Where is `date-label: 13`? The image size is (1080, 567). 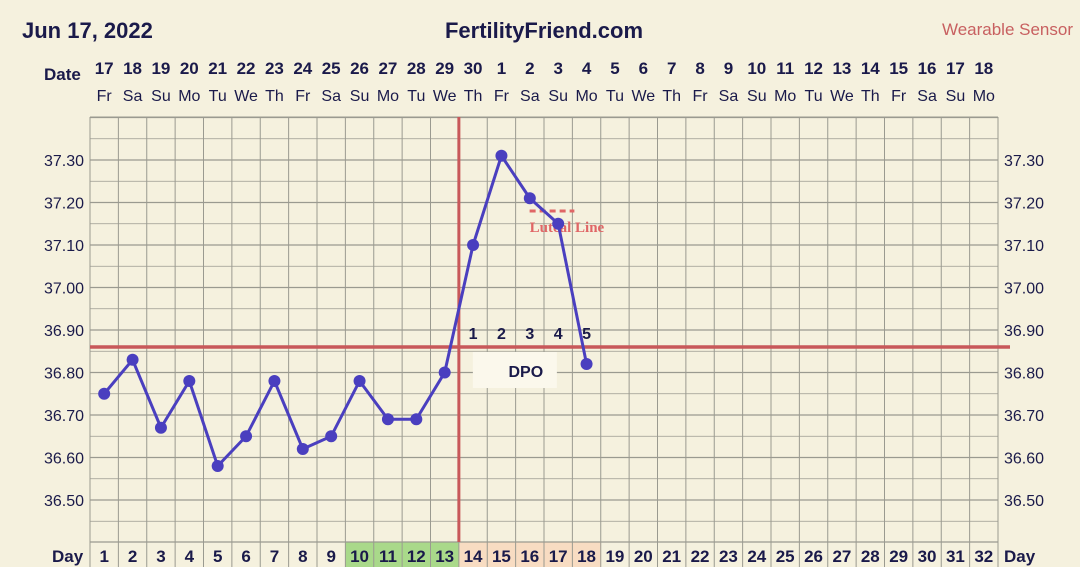 date-label: 13 is located at coordinates (841, 68).